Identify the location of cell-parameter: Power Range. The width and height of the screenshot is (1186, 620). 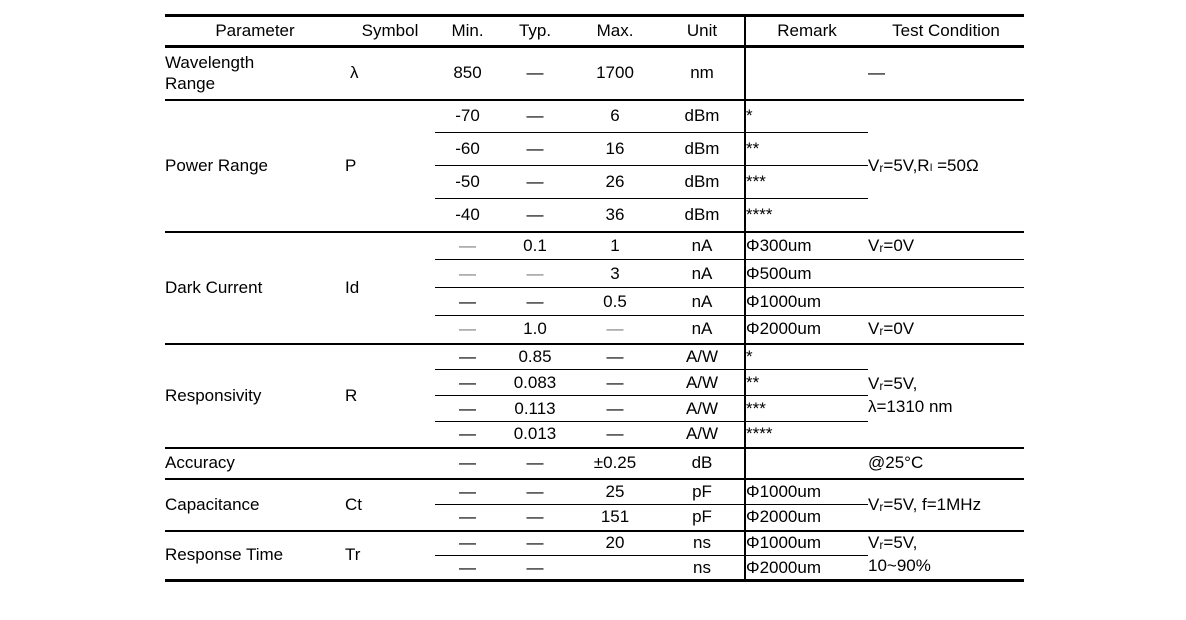
(255, 165).